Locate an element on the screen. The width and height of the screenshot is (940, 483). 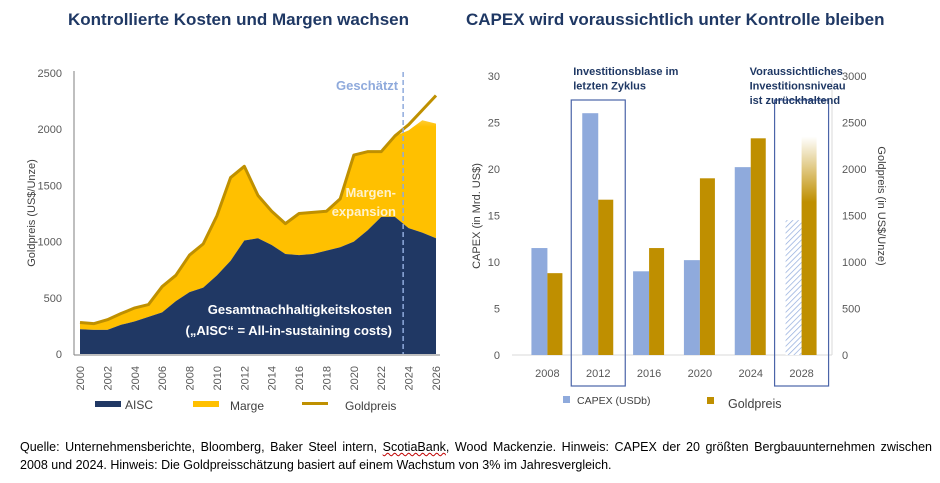
estimate-label: Geschätzt is located at coordinates (367, 85).